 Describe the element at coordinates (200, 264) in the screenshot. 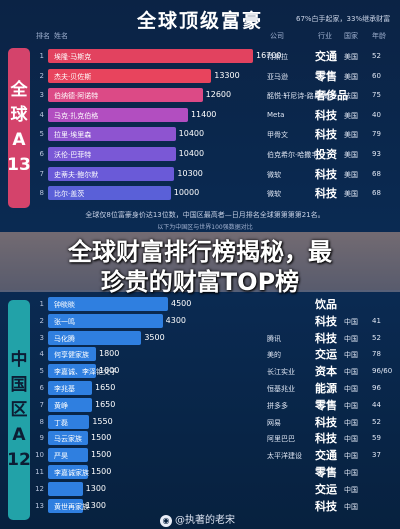

I see `headline-banner: 全球财富排行榜揭秘，最 珍贵的财富TOP榜` at that location.